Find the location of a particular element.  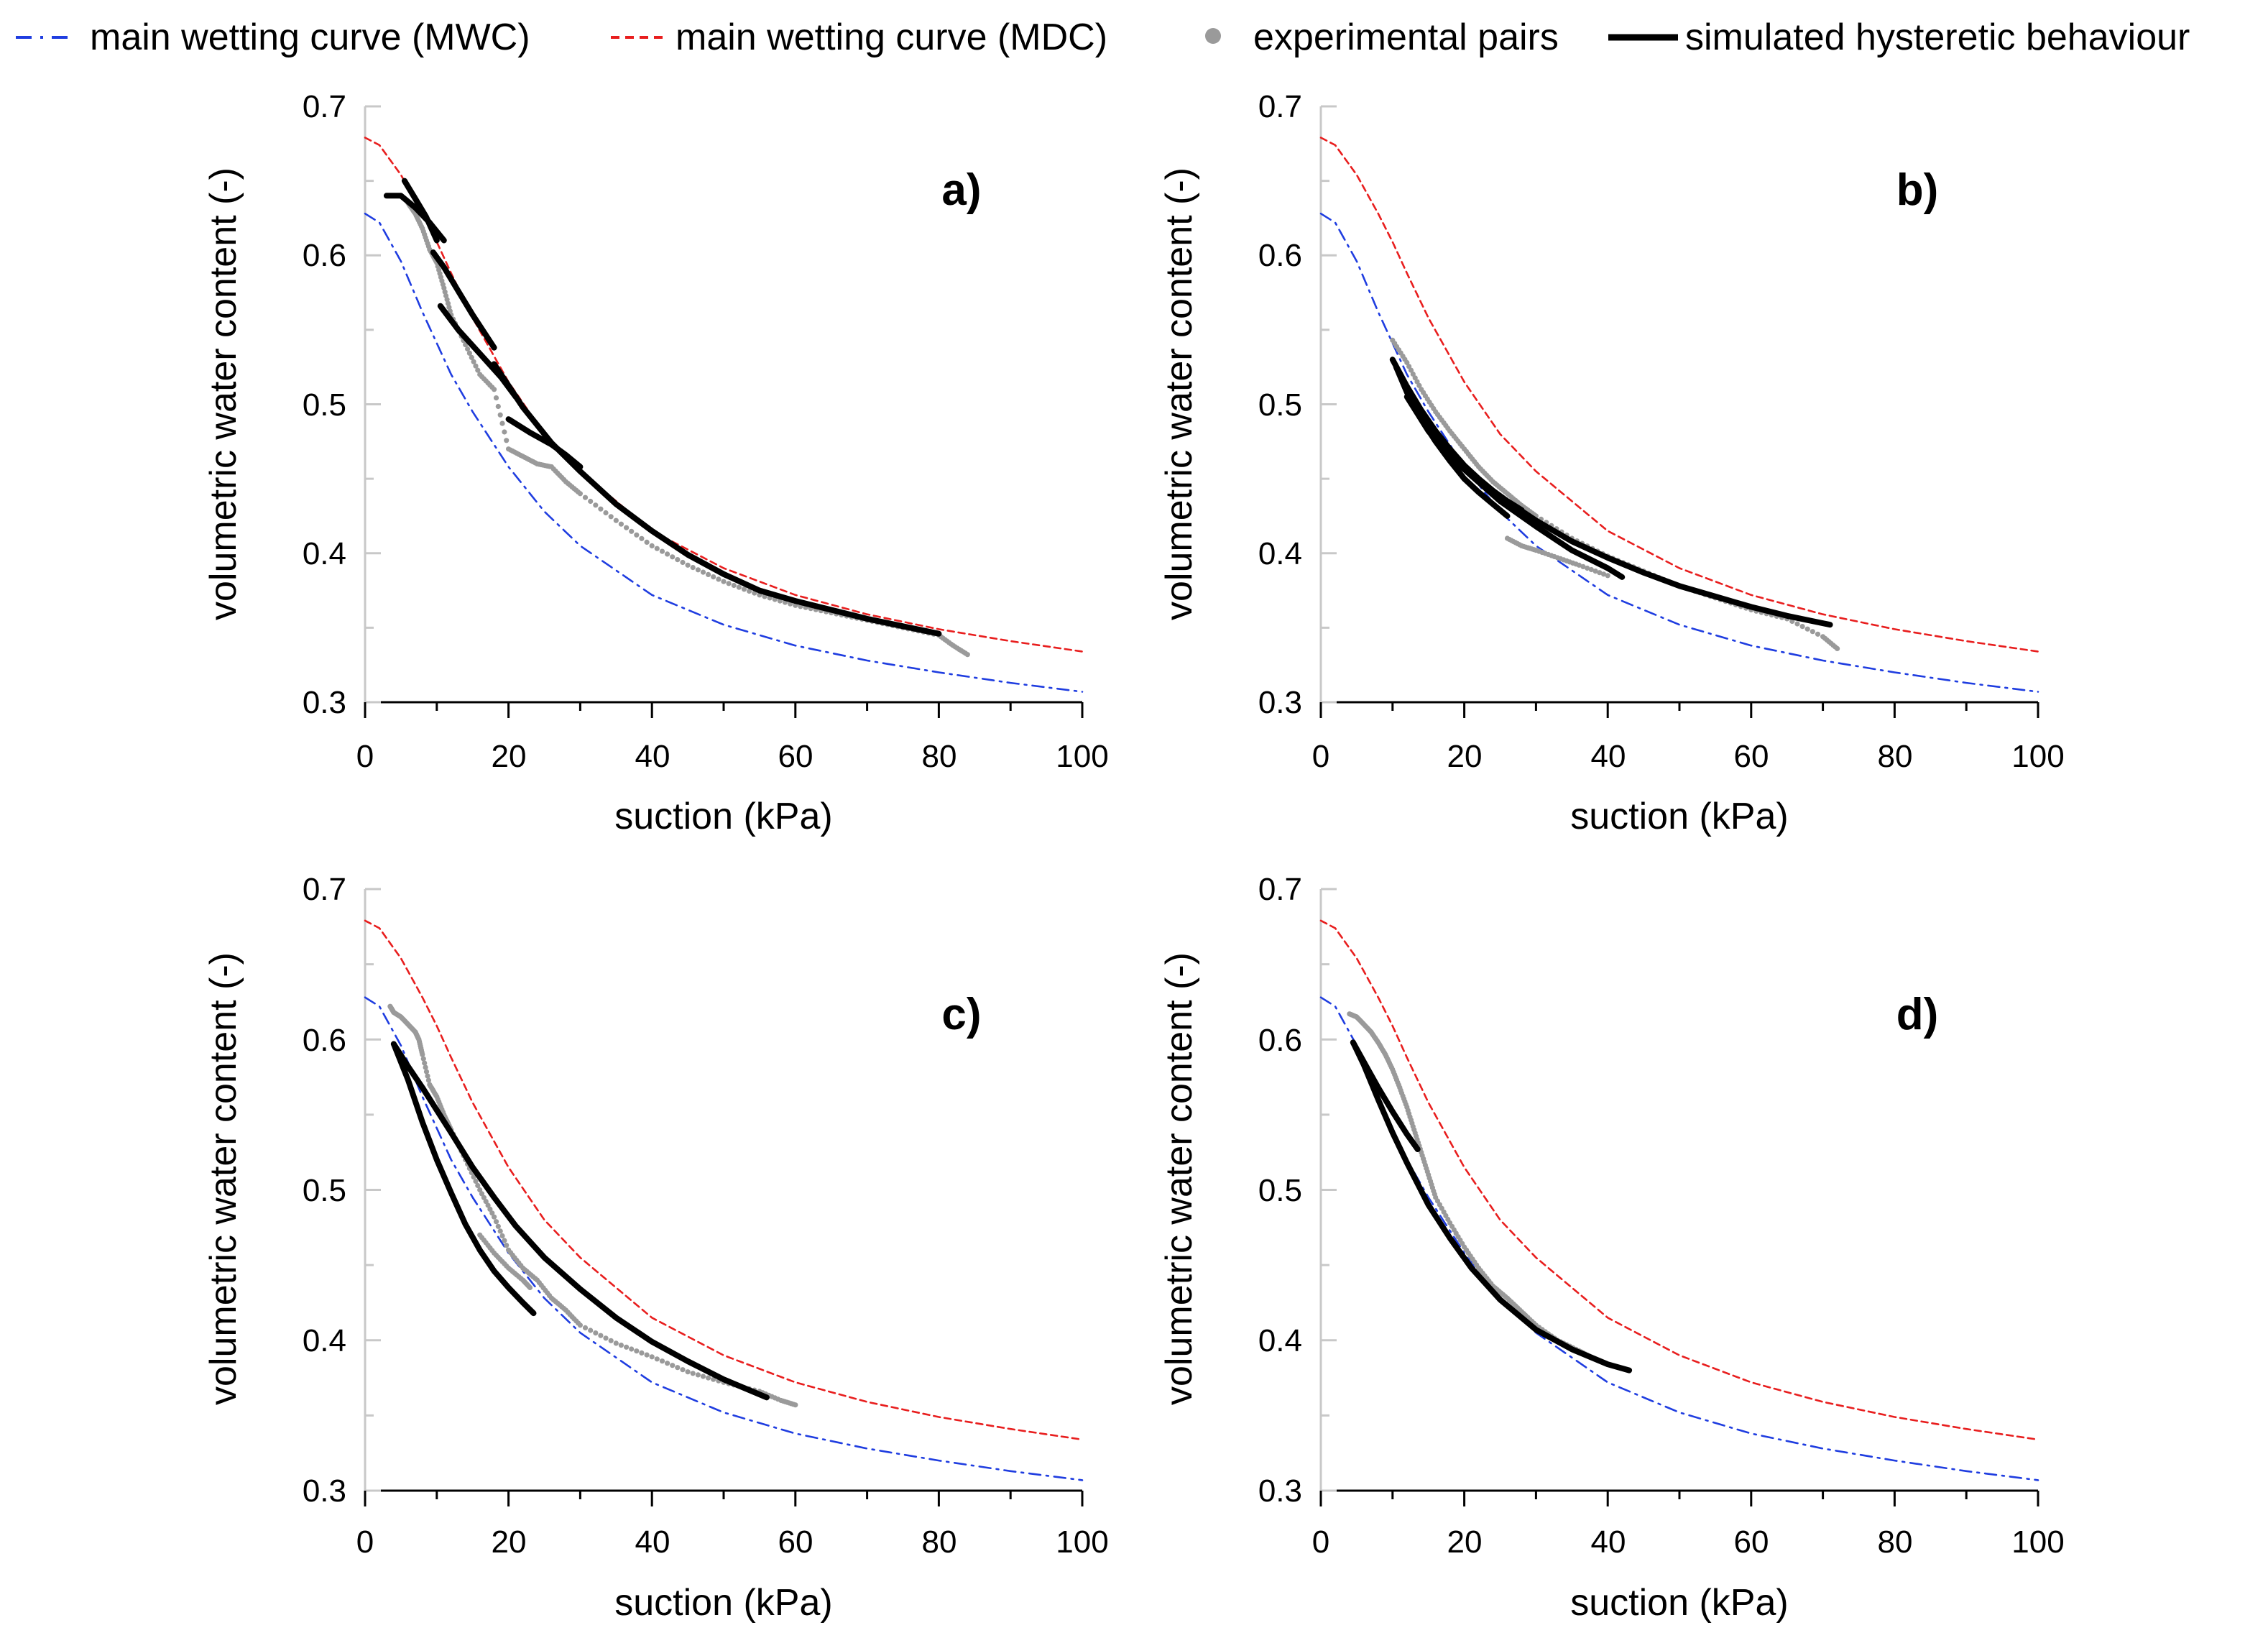

panel-b-xtick-label: 100 is located at coordinates (2037, 756).